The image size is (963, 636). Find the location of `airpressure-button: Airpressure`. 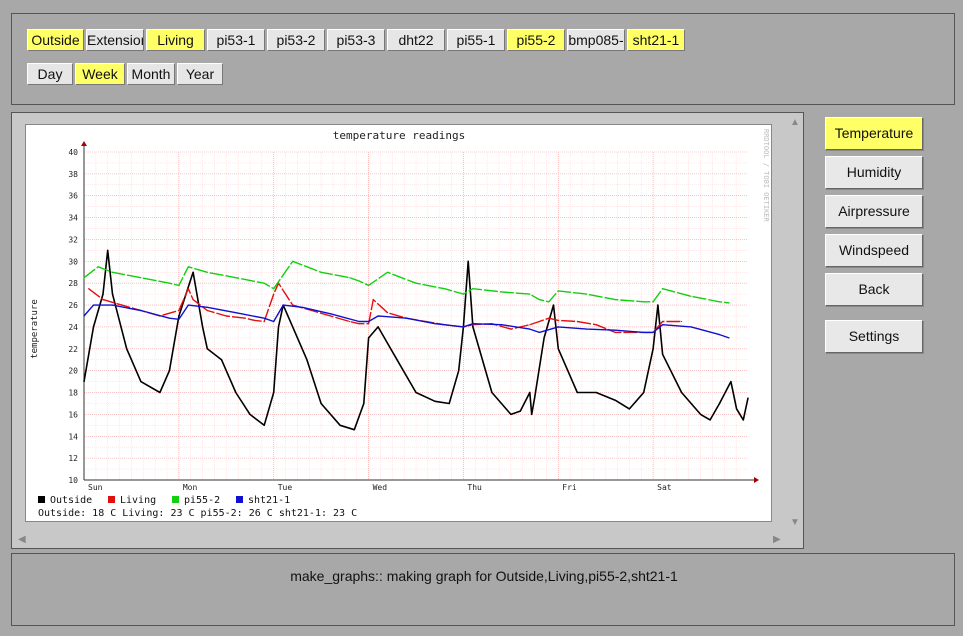

airpressure-button: Airpressure is located at coordinates (874, 211).